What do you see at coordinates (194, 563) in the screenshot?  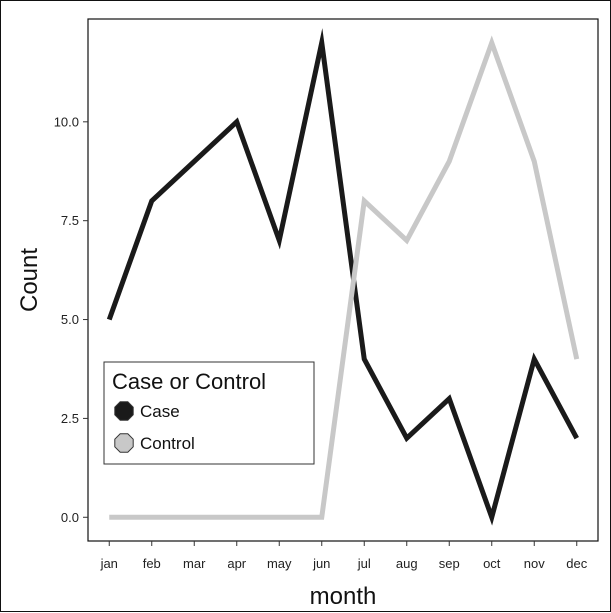 I see `x-tick-label: mar` at bounding box center [194, 563].